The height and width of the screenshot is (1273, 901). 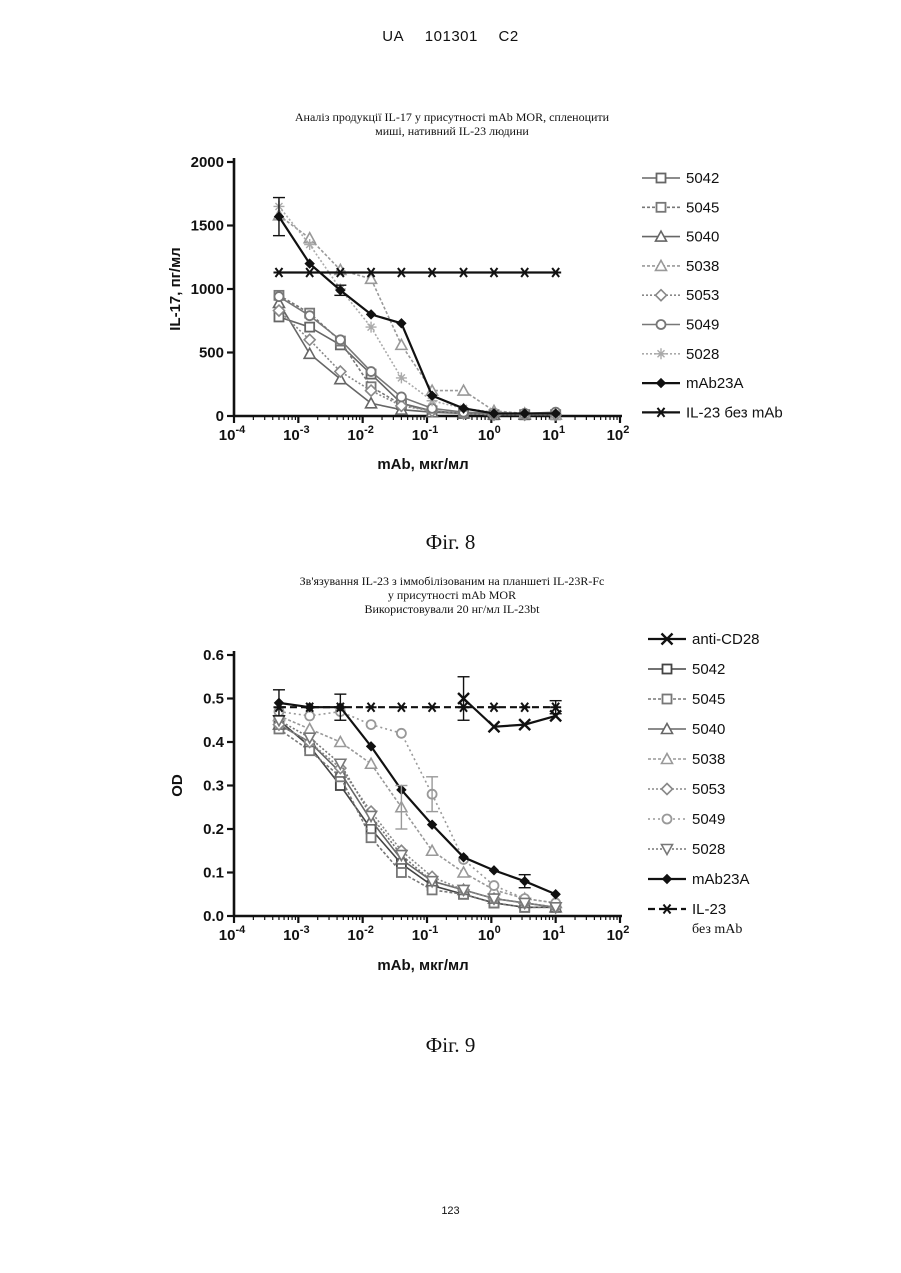 I want to click on fig8-x-axis-label: mAb, мкг/мл, so click(x=422, y=464).